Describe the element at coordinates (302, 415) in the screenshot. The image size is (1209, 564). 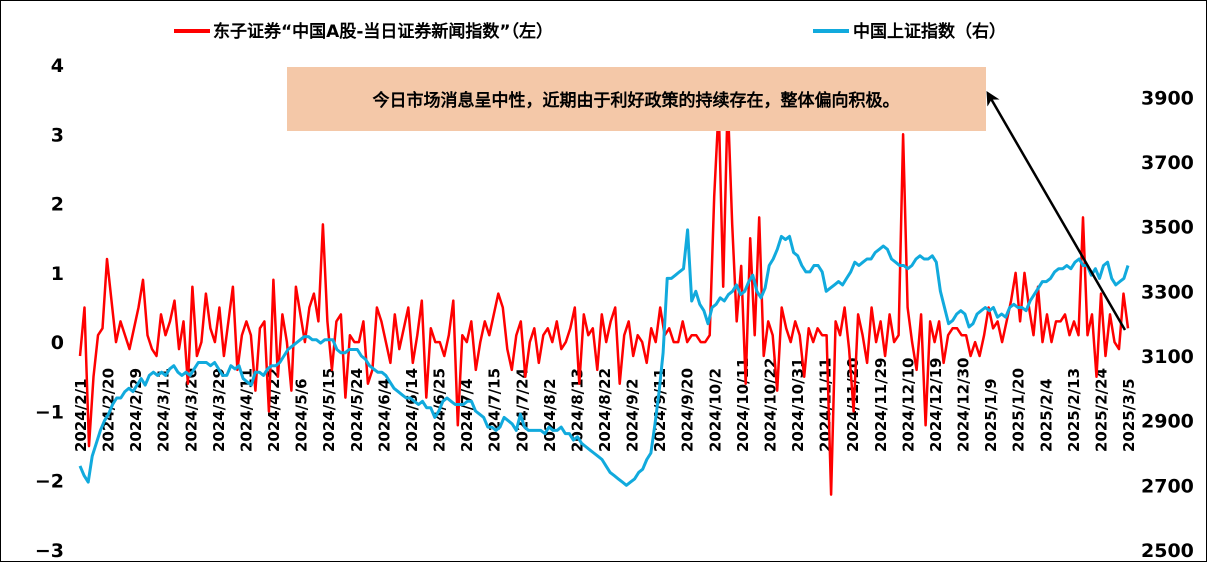
I see `x-axis-tick-label: 2024/5/6` at that location.